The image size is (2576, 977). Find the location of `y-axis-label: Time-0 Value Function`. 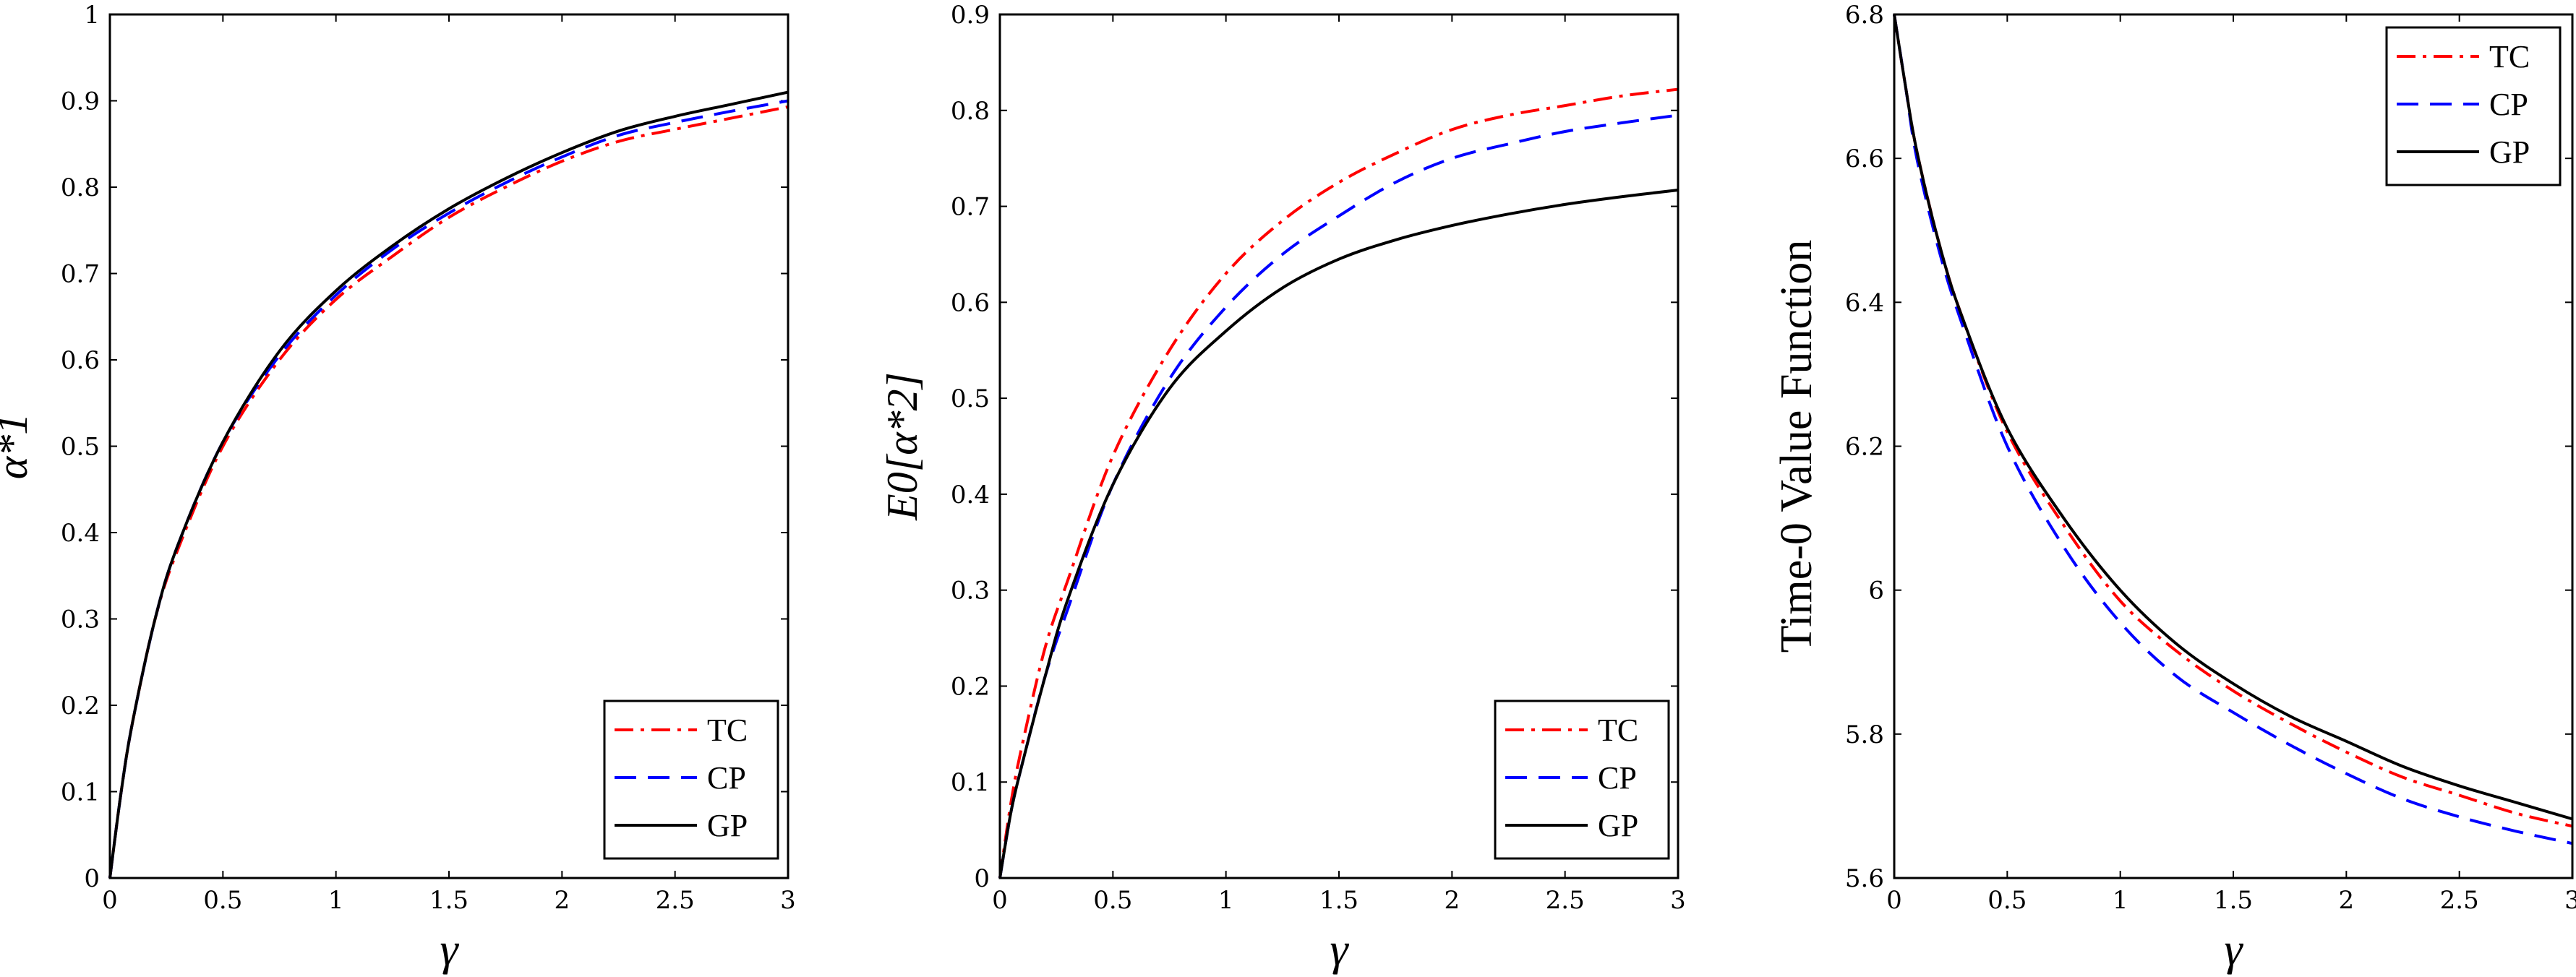

y-axis-label: Time-0 Value Function is located at coordinates (1796, 447).